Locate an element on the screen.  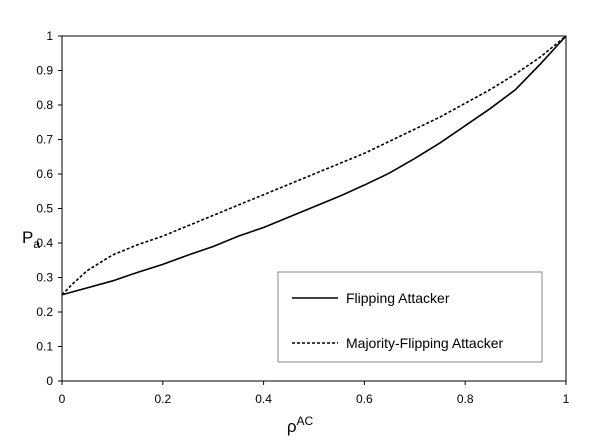
legend-box is located at coordinates (410, 317).